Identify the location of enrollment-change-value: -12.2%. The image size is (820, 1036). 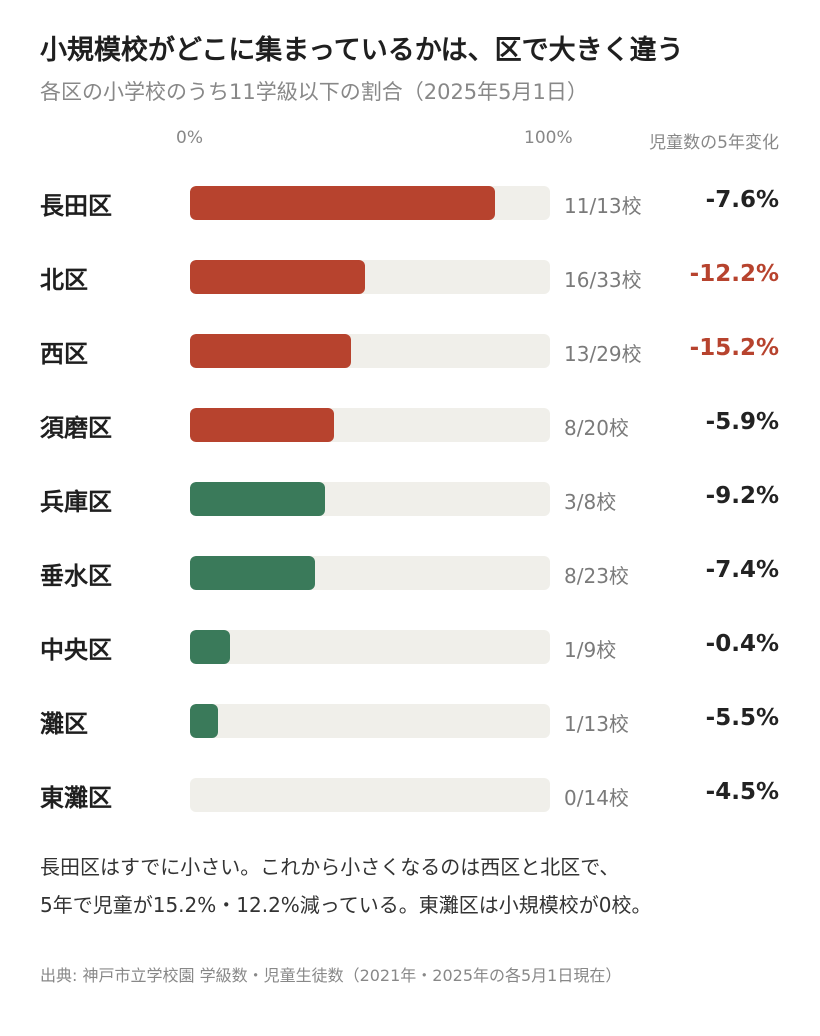
(734, 274).